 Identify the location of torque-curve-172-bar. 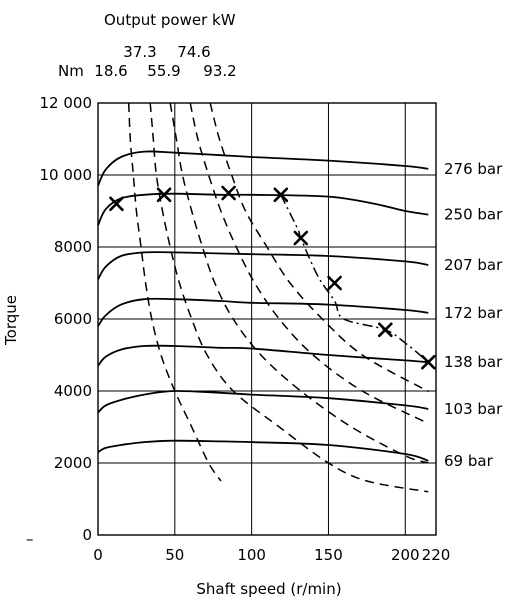
(263, 312).